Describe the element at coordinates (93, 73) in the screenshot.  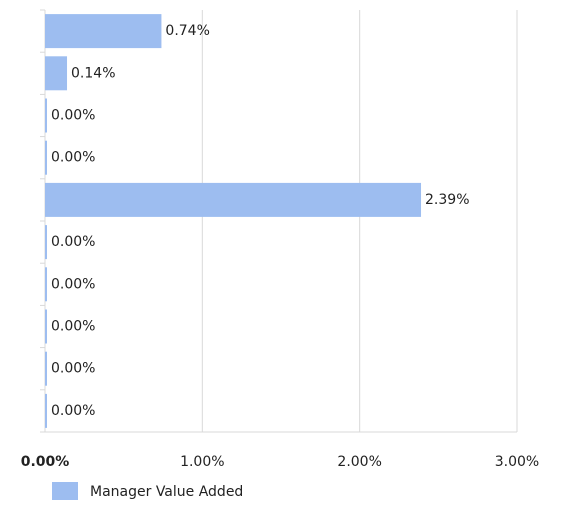
I see `value-label: 0.14%` at that location.